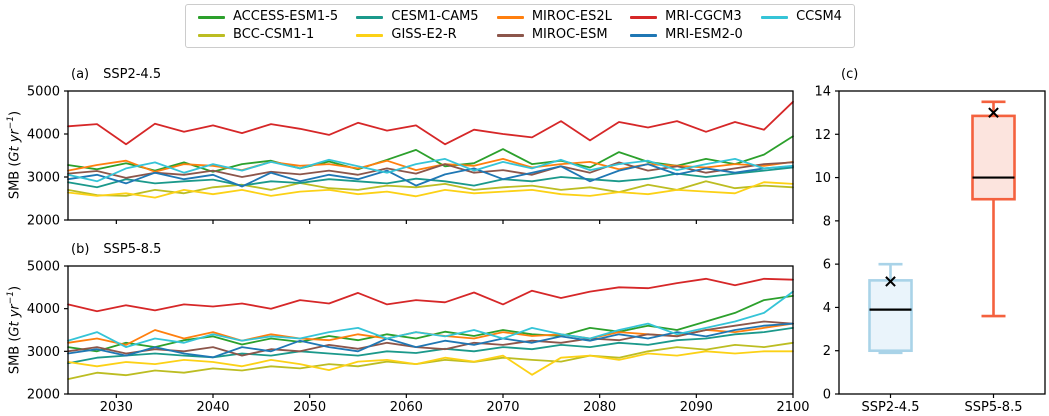  Describe the element at coordinates (994, 407) in the screenshot. I see `x-category-label: SSP5-8.5` at that location.